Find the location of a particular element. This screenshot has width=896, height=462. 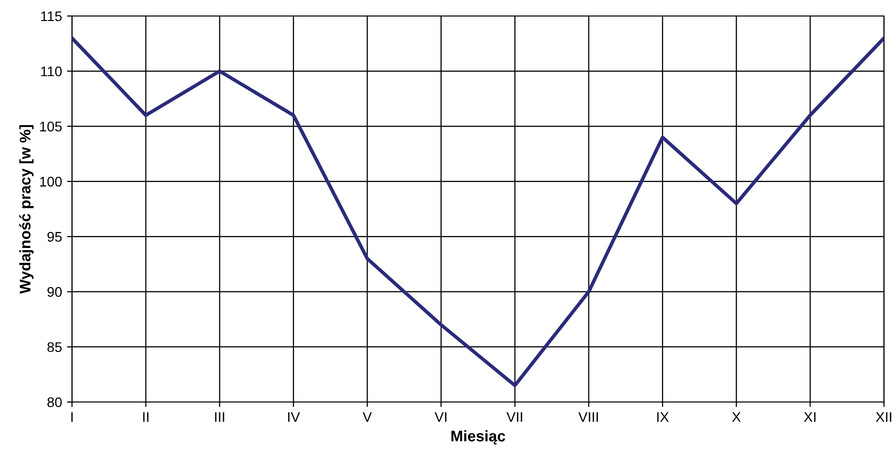

x-tick-label: VIII is located at coordinates (588, 417).